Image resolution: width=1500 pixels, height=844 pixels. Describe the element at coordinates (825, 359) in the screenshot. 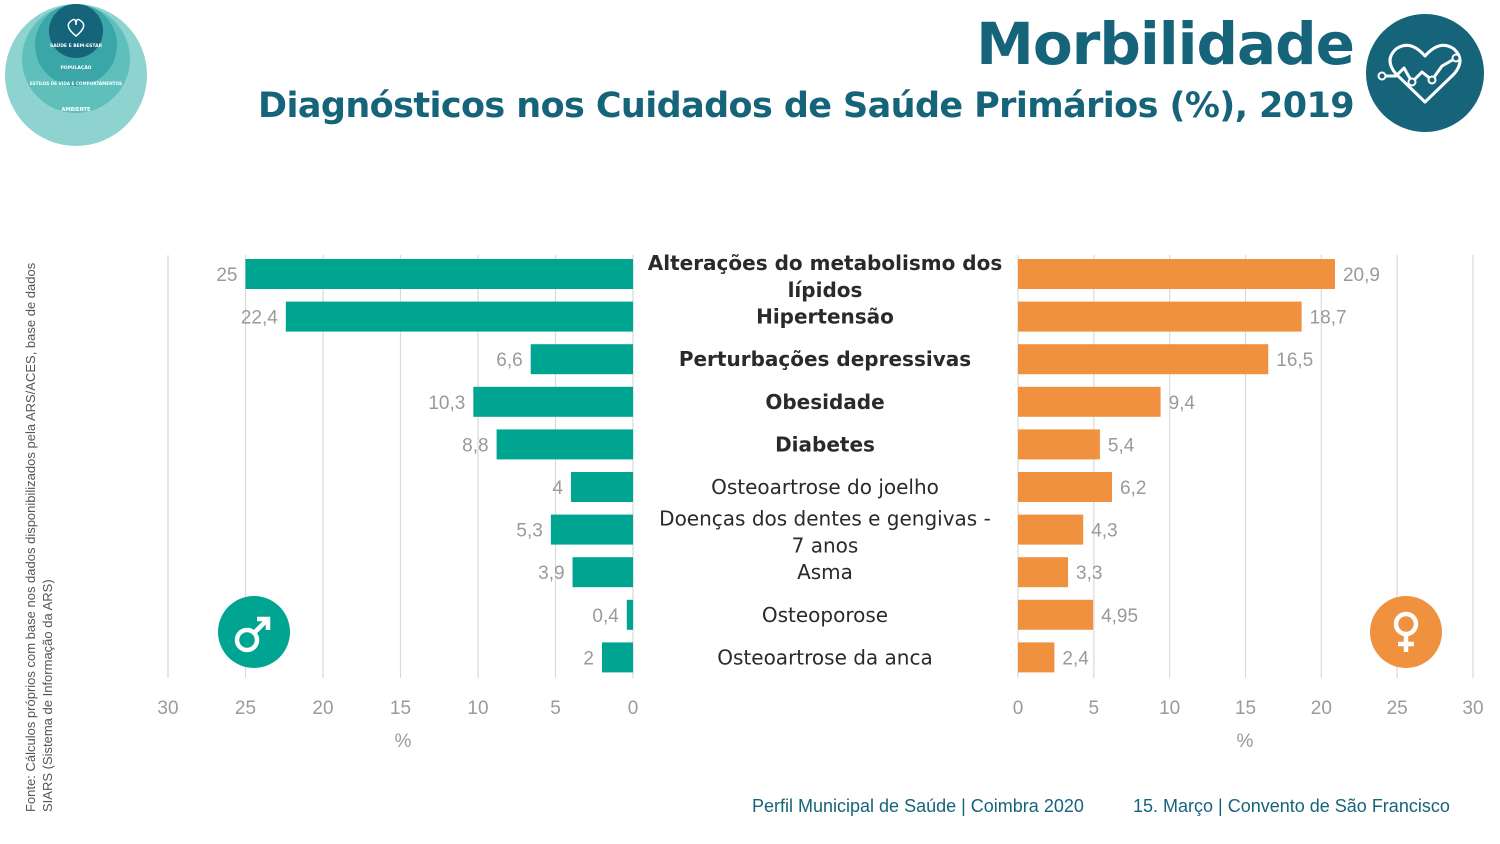

I see `category-label: Perturbações depressivas` at that location.